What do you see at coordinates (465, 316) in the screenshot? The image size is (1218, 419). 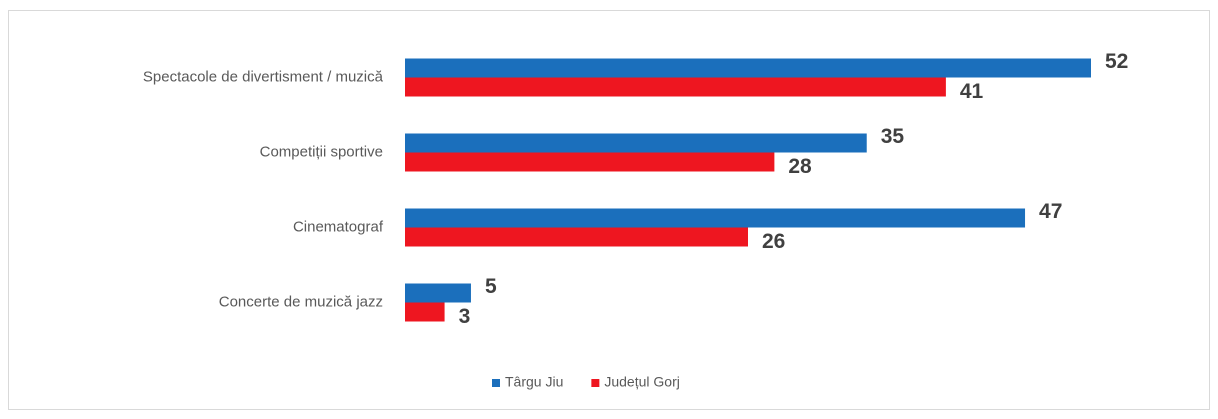 I see `value-label: 3` at bounding box center [465, 316].